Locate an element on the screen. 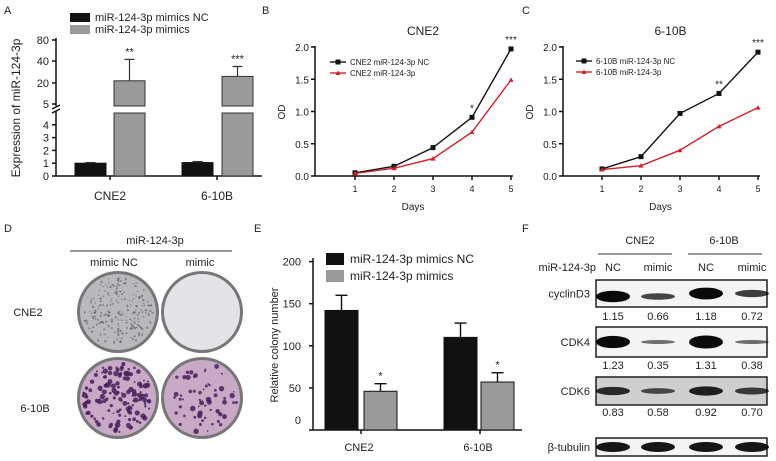 The height and width of the screenshot is (461, 776). y-tick-label: 20 is located at coordinates (43, 84).